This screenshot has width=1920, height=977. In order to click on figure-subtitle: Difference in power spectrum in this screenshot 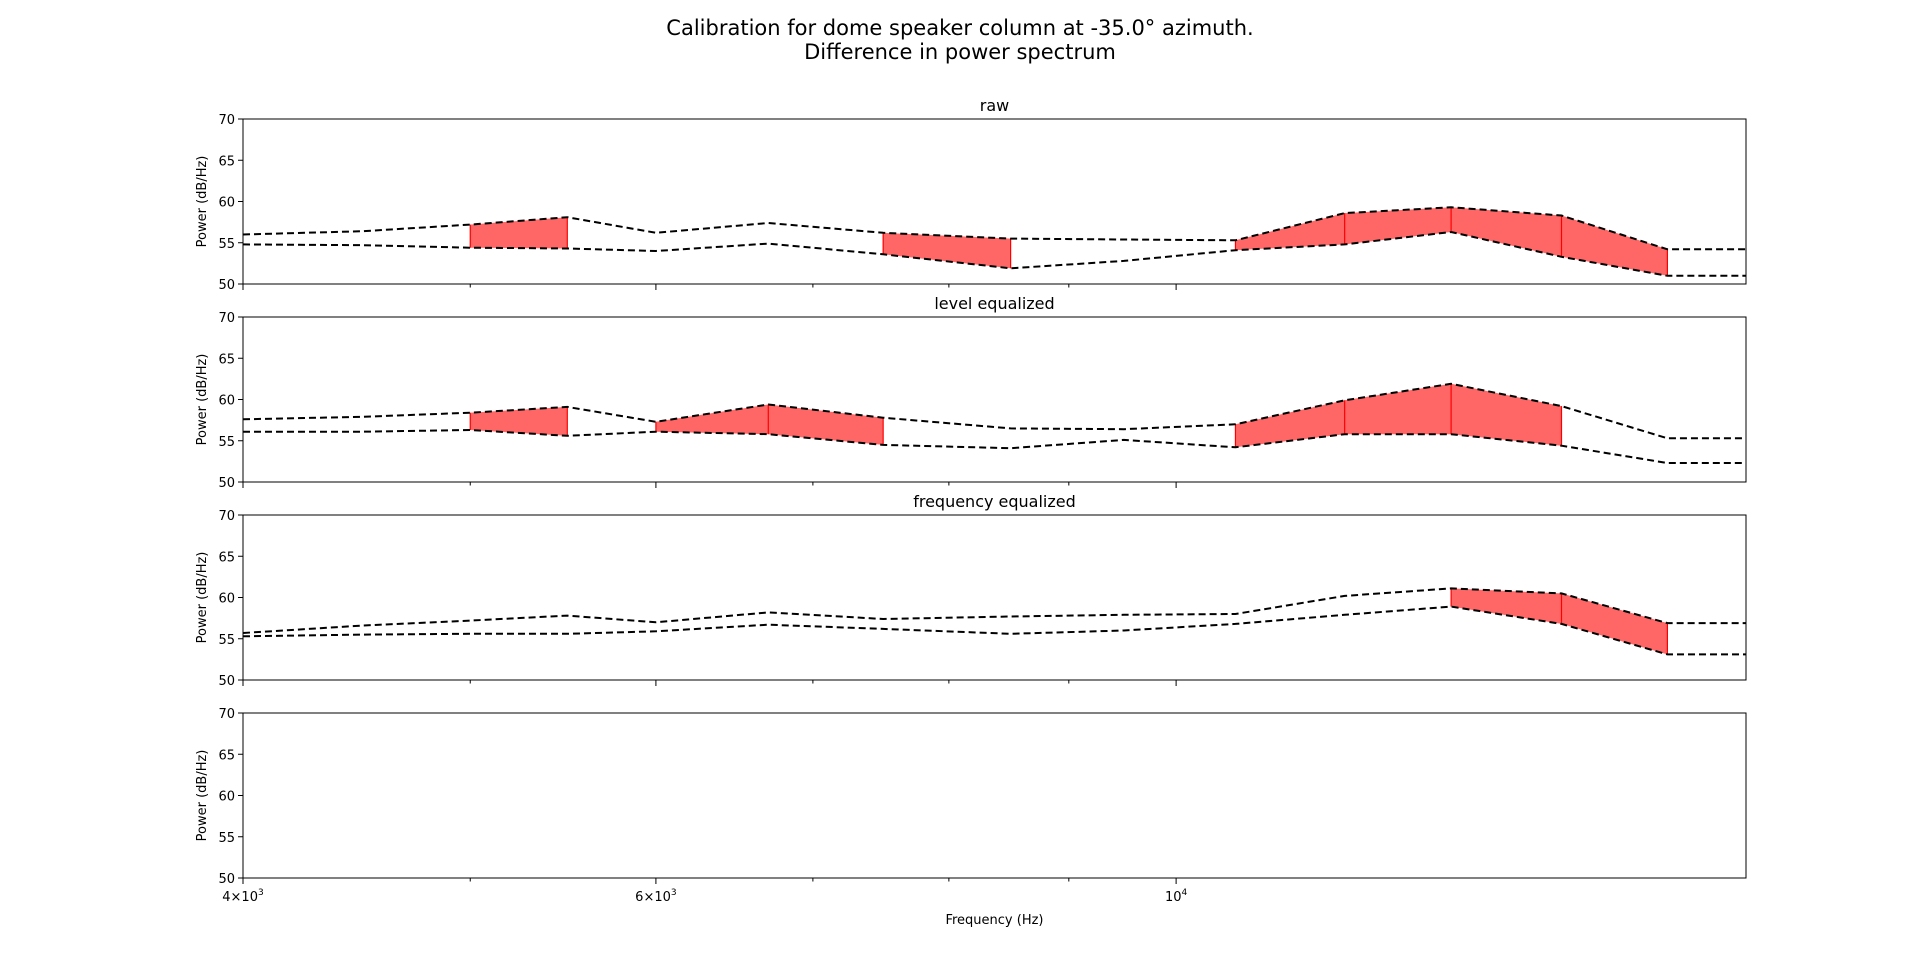, I will do `click(960, 52)`.